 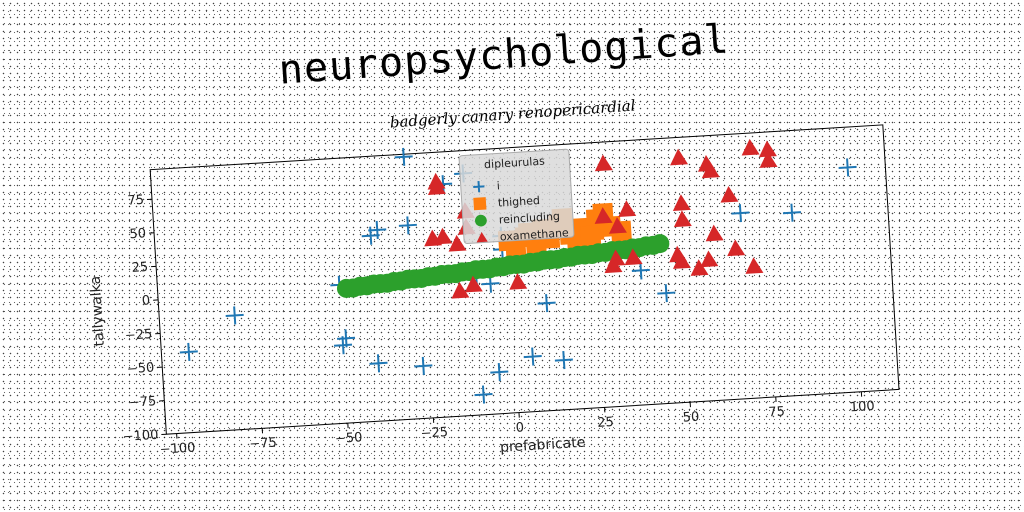 What do you see at coordinates (515, 163) in the screenshot?
I see `legend-title: dipleurulas` at bounding box center [515, 163].